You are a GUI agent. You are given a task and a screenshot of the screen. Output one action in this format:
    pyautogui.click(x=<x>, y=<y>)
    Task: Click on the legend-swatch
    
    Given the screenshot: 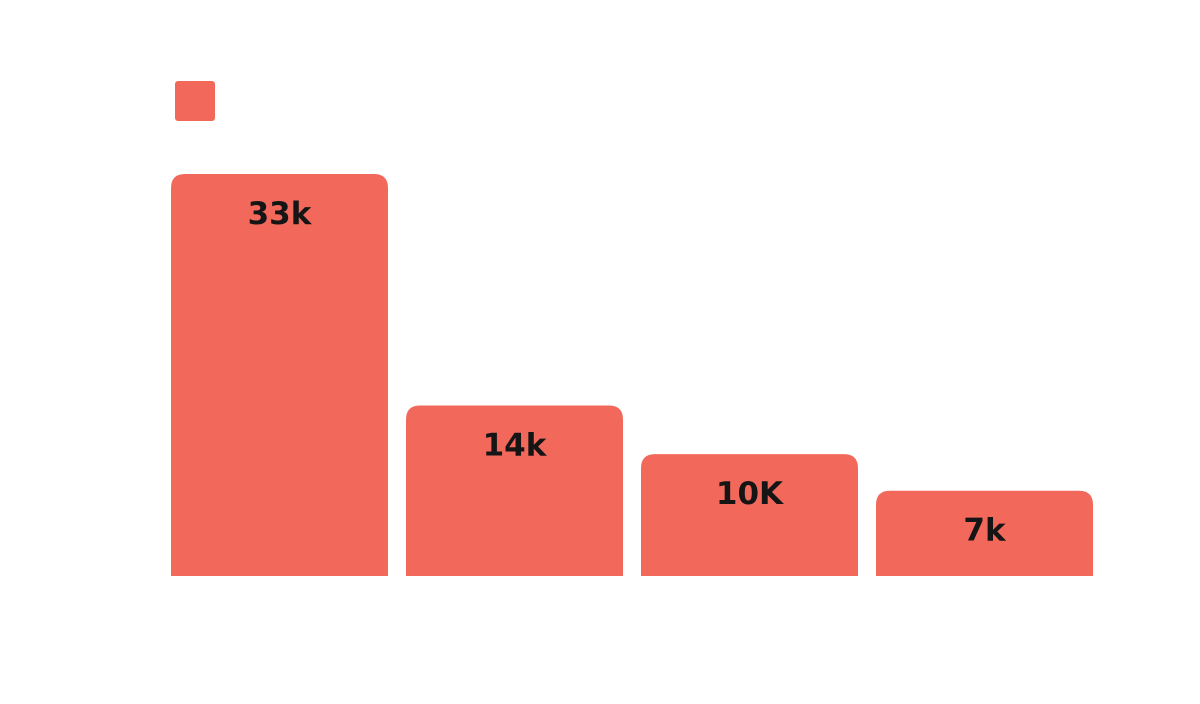 What is the action you would take?
    pyautogui.click(x=195, y=101)
    